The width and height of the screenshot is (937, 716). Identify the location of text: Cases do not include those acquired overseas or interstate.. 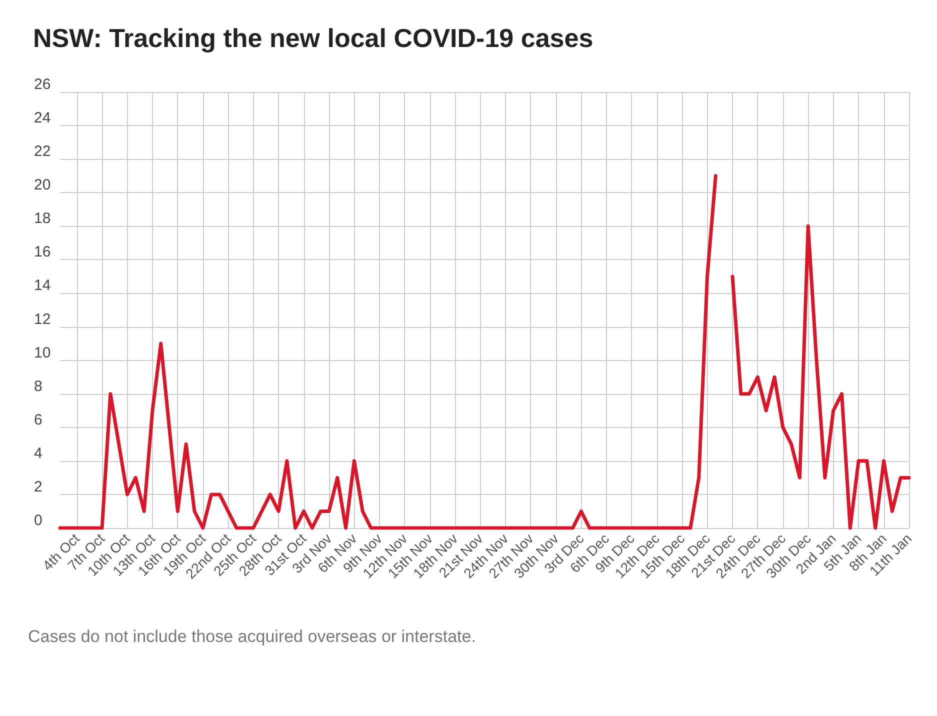
(252, 636).